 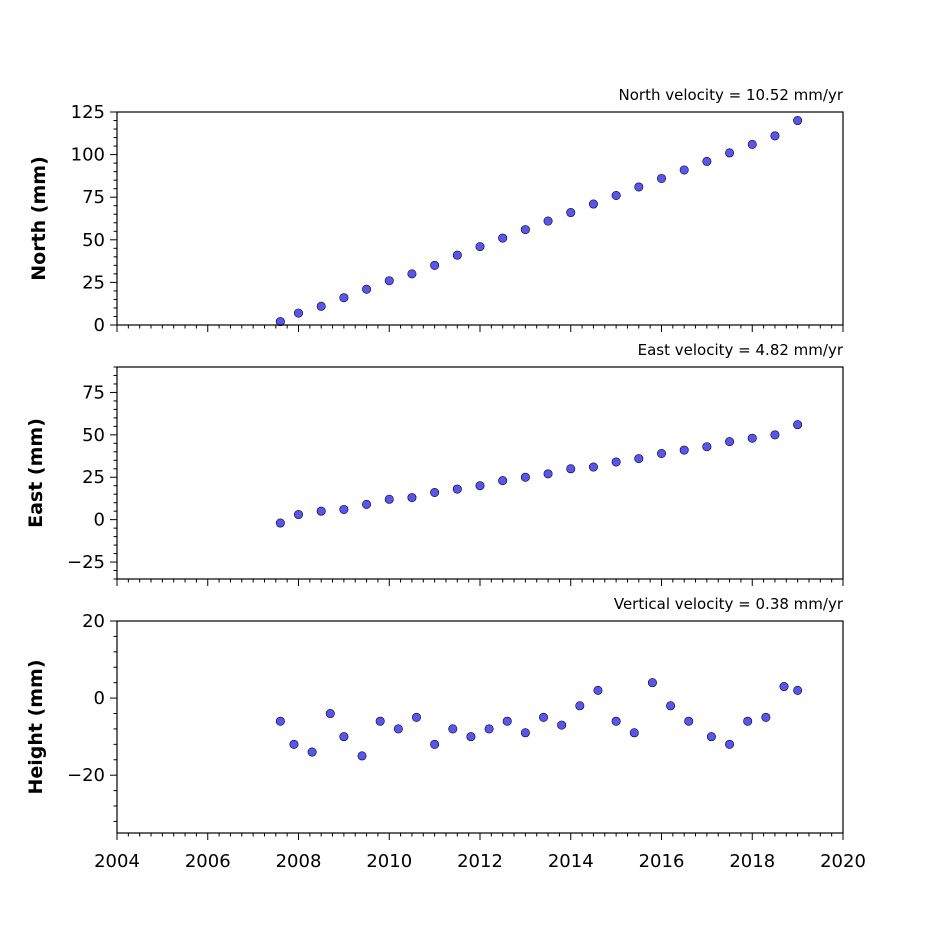 I want to click on height-x-tick-label: 2006, so click(x=208, y=861).